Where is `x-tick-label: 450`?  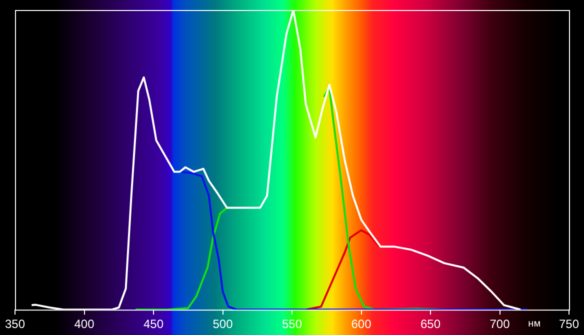 x-tick-label: 450 is located at coordinates (153, 324).